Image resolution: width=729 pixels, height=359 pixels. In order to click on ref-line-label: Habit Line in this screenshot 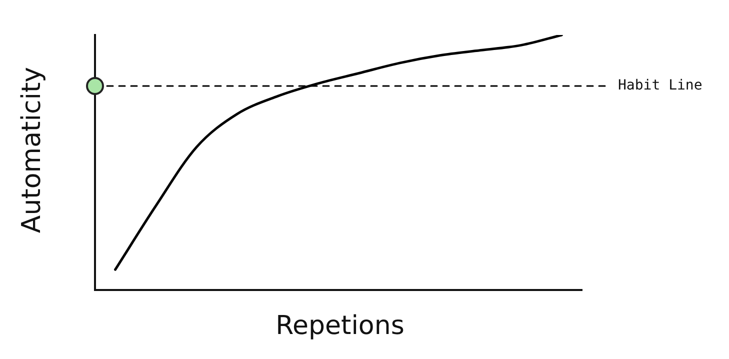, I will do `click(660, 86)`.